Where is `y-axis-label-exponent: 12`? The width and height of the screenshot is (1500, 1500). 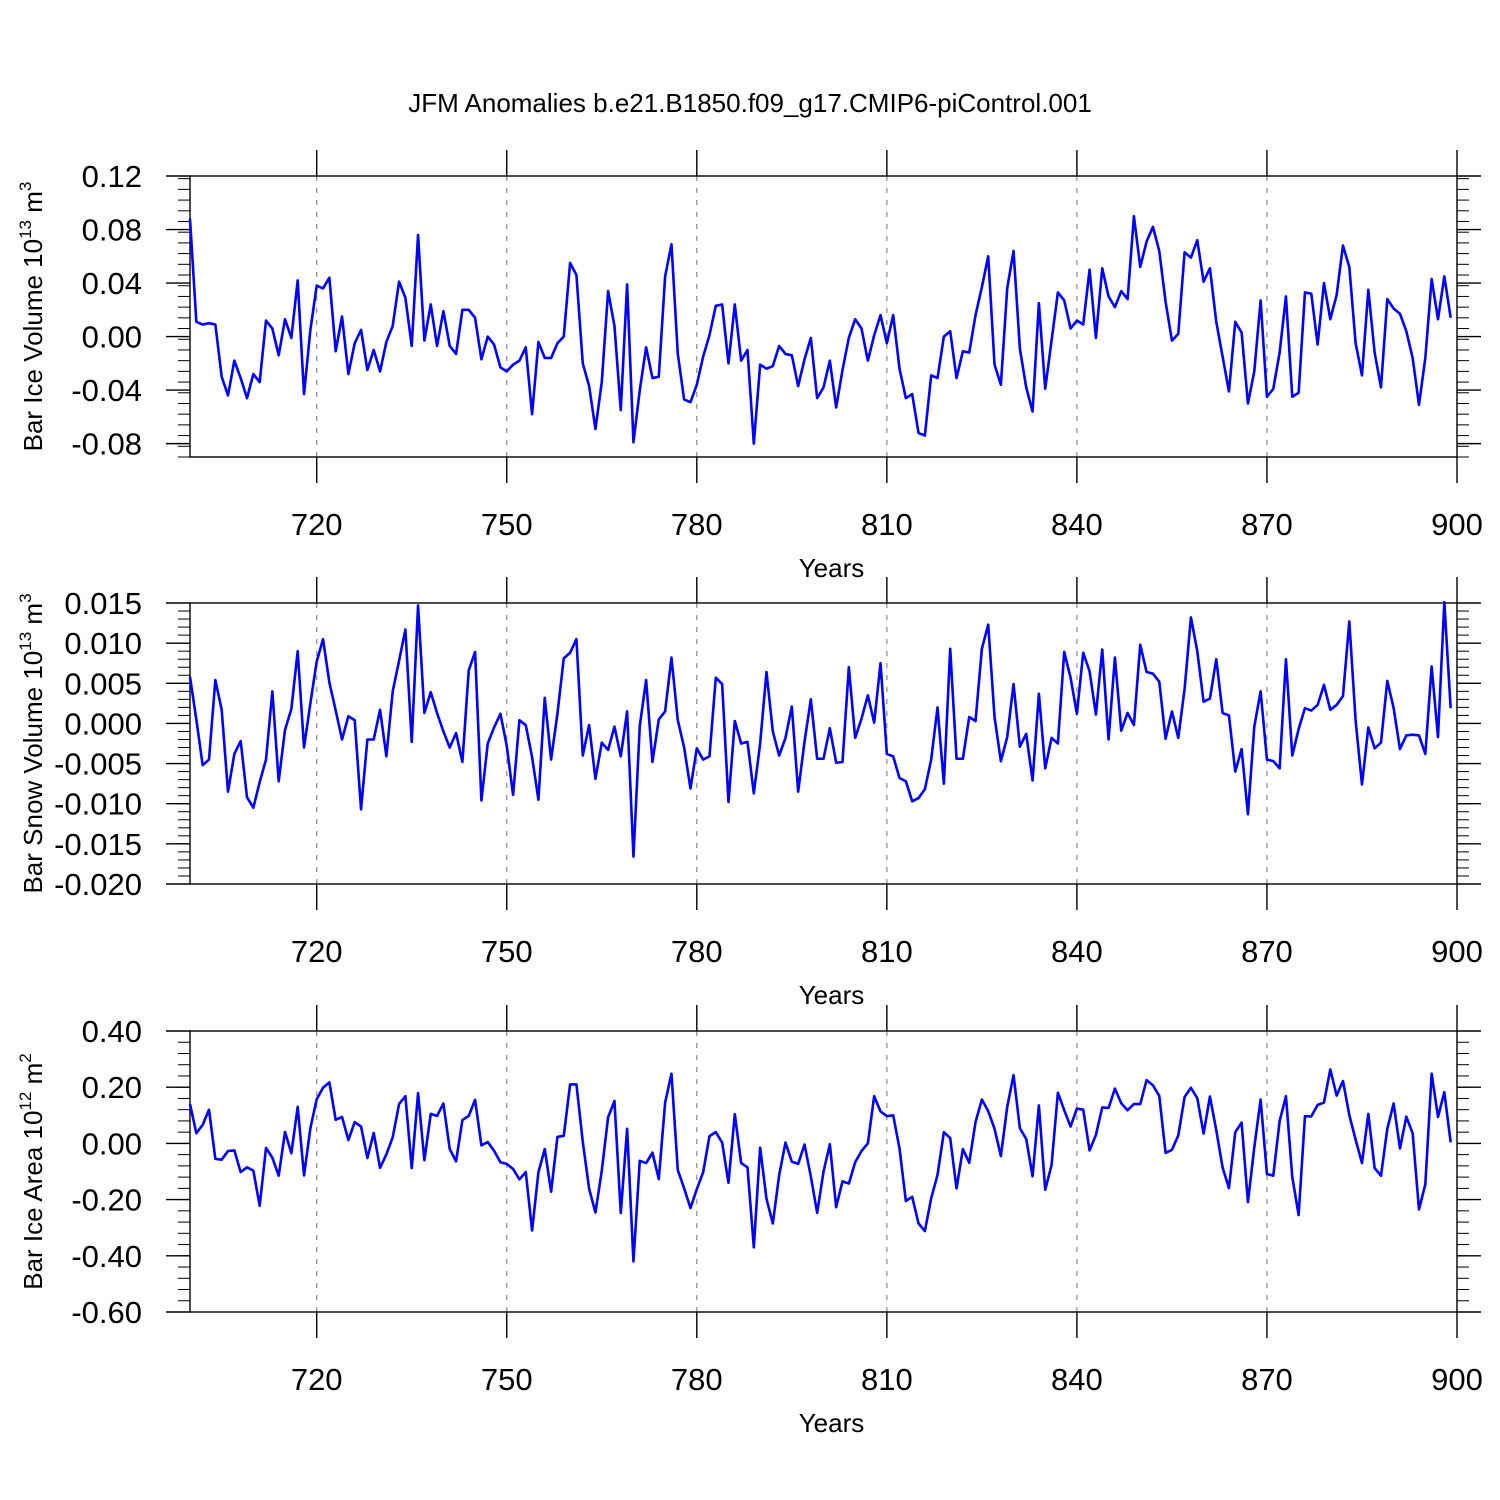
y-axis-label-exponent: 12 is located at coordinates (25, 1101).